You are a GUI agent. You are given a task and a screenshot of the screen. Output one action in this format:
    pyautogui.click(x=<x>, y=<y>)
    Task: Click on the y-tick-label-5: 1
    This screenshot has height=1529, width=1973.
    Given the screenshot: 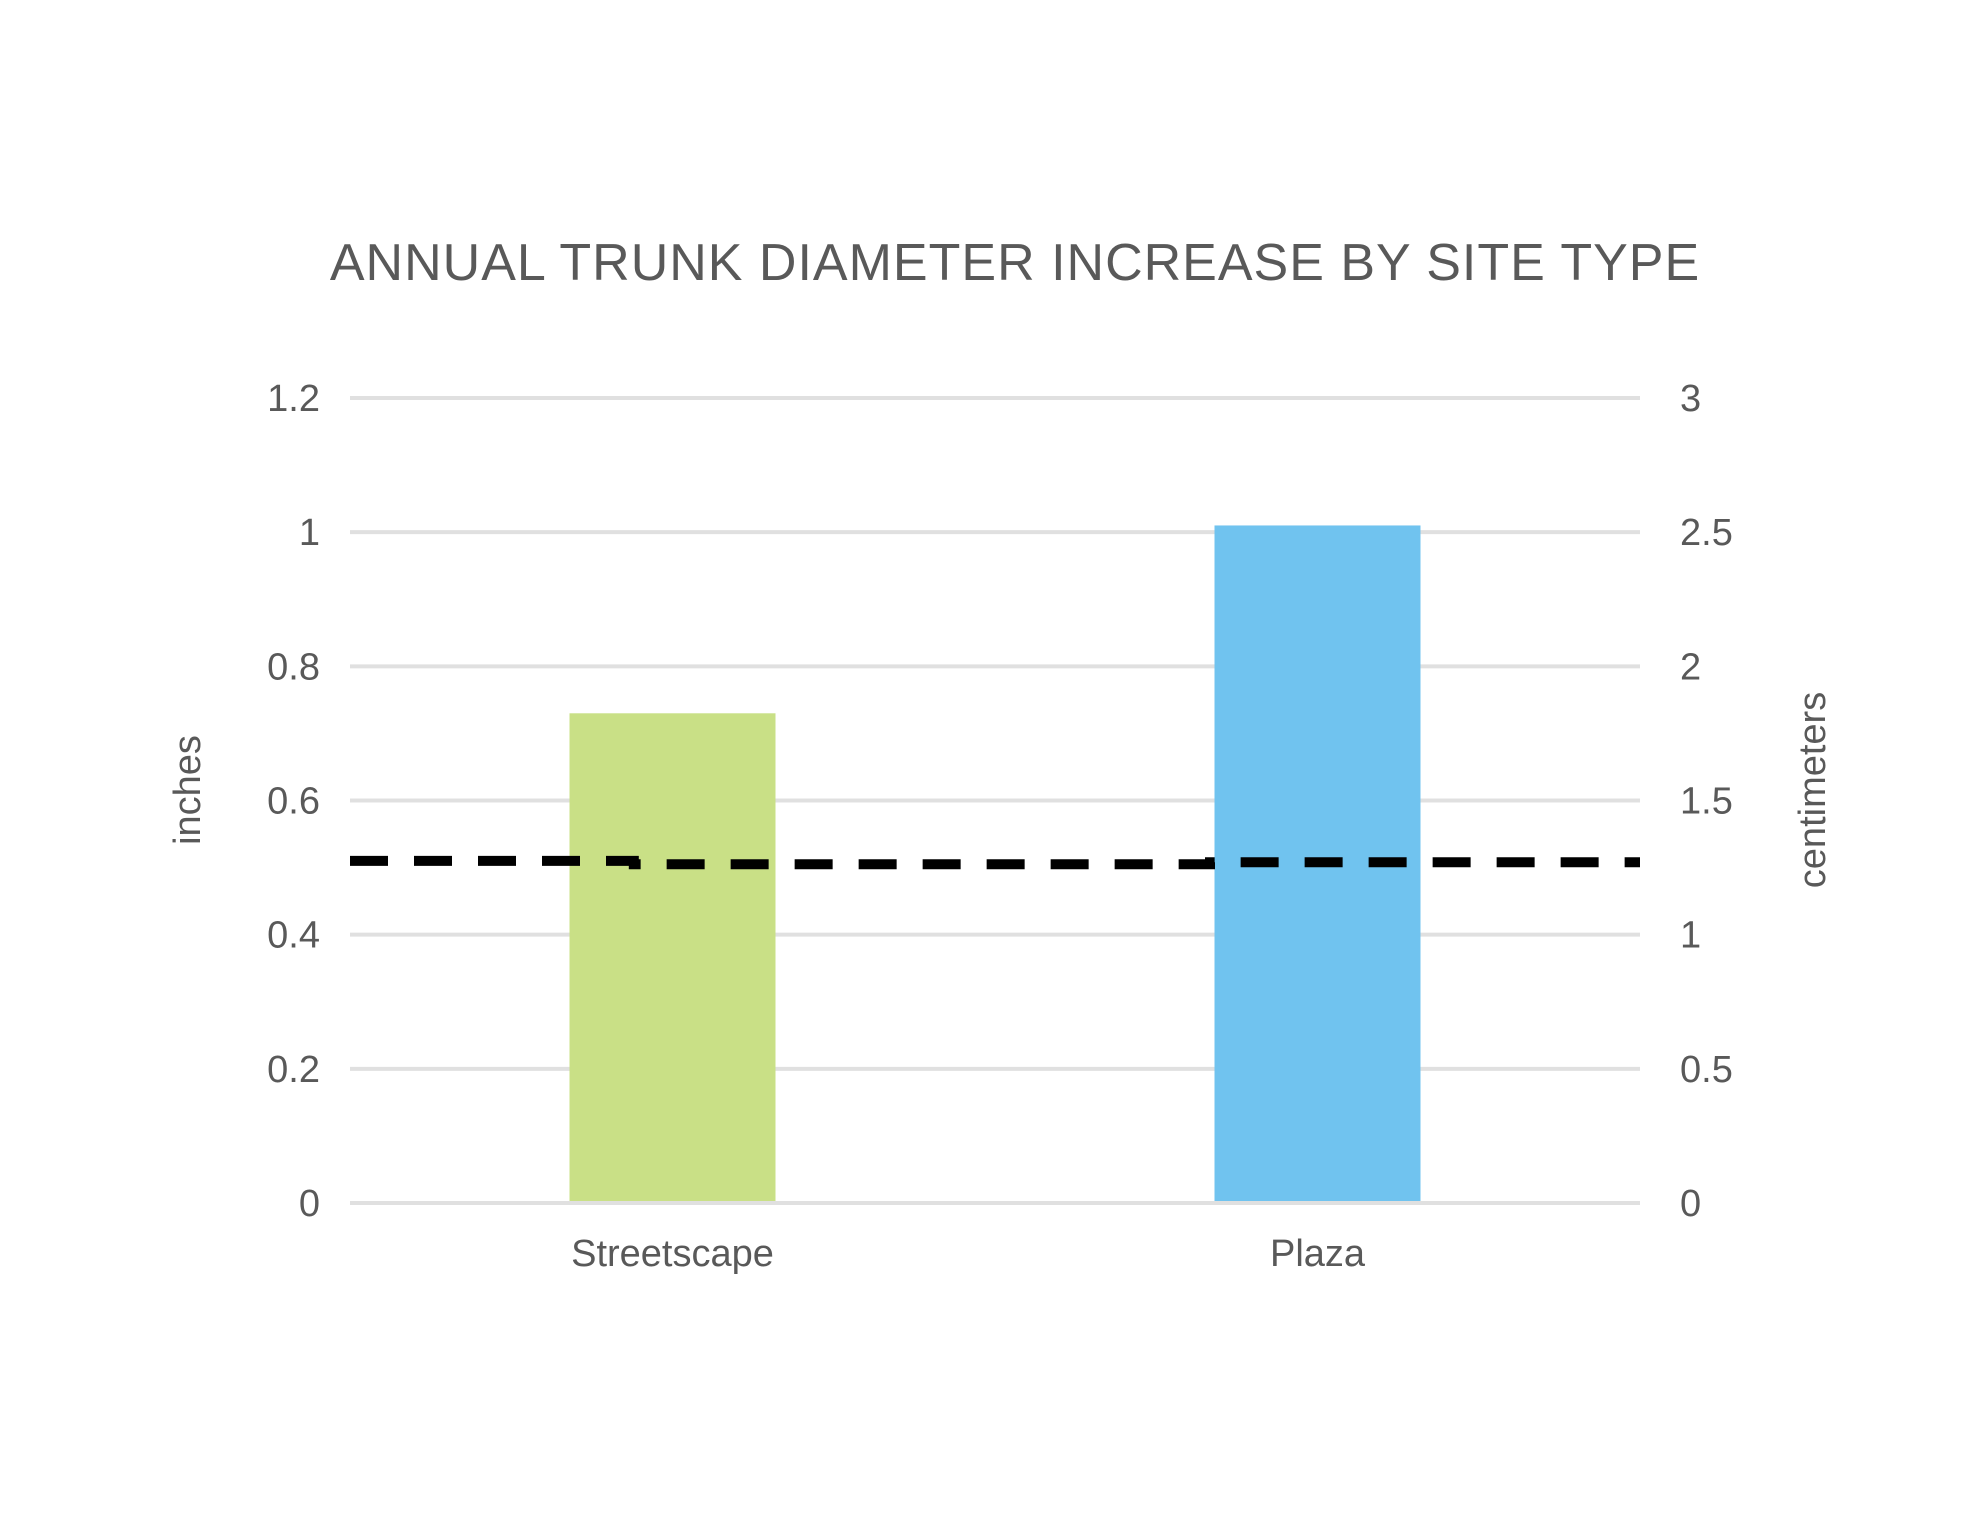 What is the action you would take?
    pyautogui.click(x=309, y=533)
    